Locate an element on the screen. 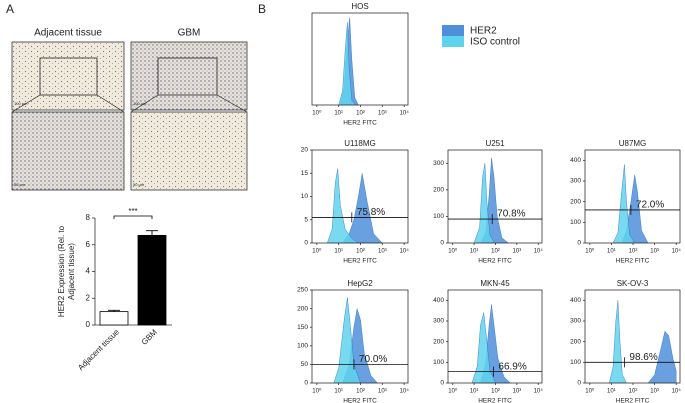 The width and height of the screenshot is (685, 403). y-tick-label: 5 is located at coordinates (306, 219).